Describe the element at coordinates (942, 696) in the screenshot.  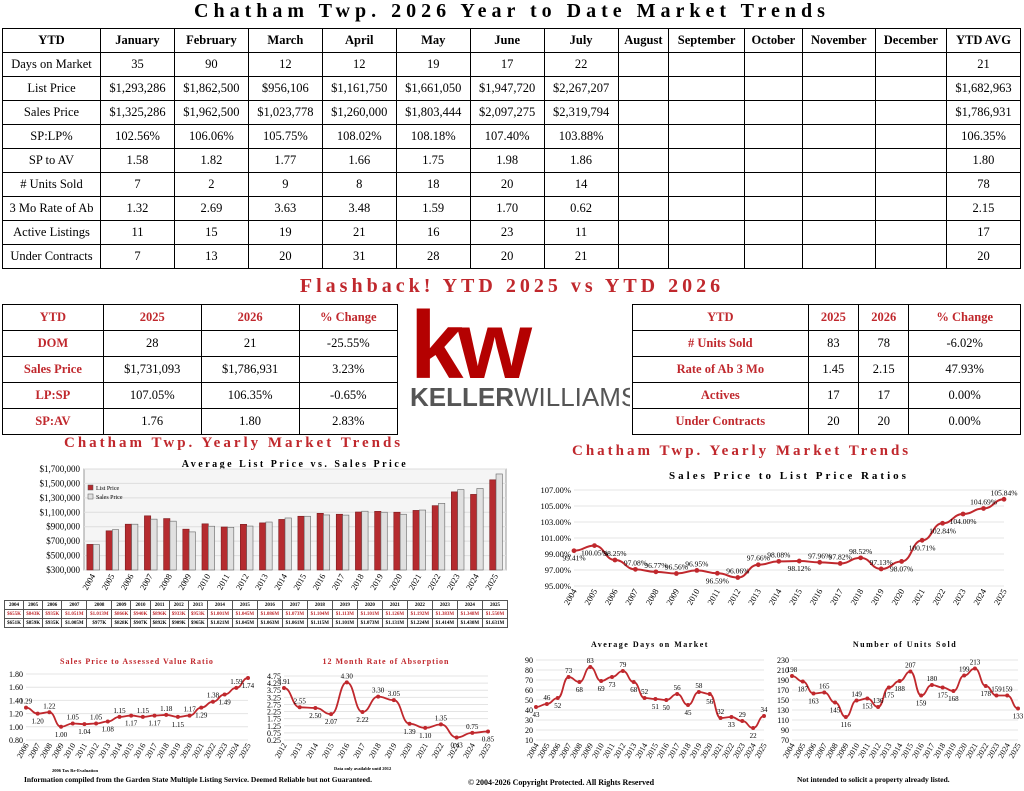
I see `data-label: 175` at that location.